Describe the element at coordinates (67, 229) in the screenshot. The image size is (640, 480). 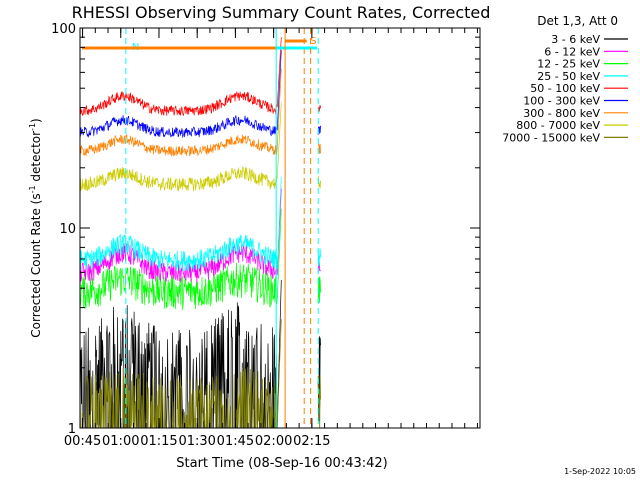
I see `y-tick-label: 10` at that location.